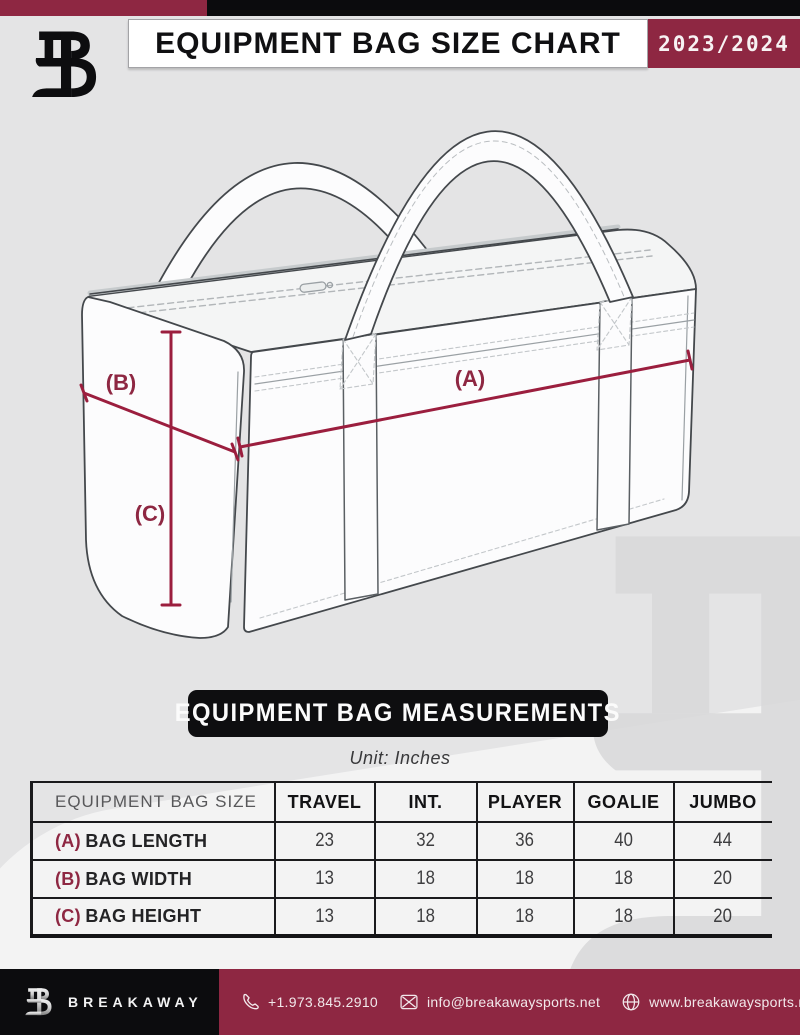 This screenshot has height=1035, width=800. Describe the element at coordinates (623, 840) in the screenshot. I see `cell-length-goalie: 40` at that location.